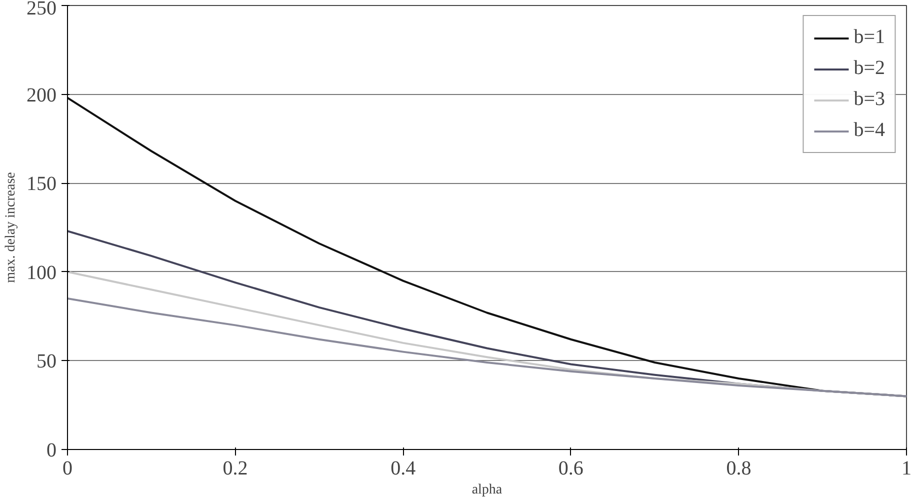 The image size is (911, 500). I want to click on x-tick-label: 1, so click(906, 469).